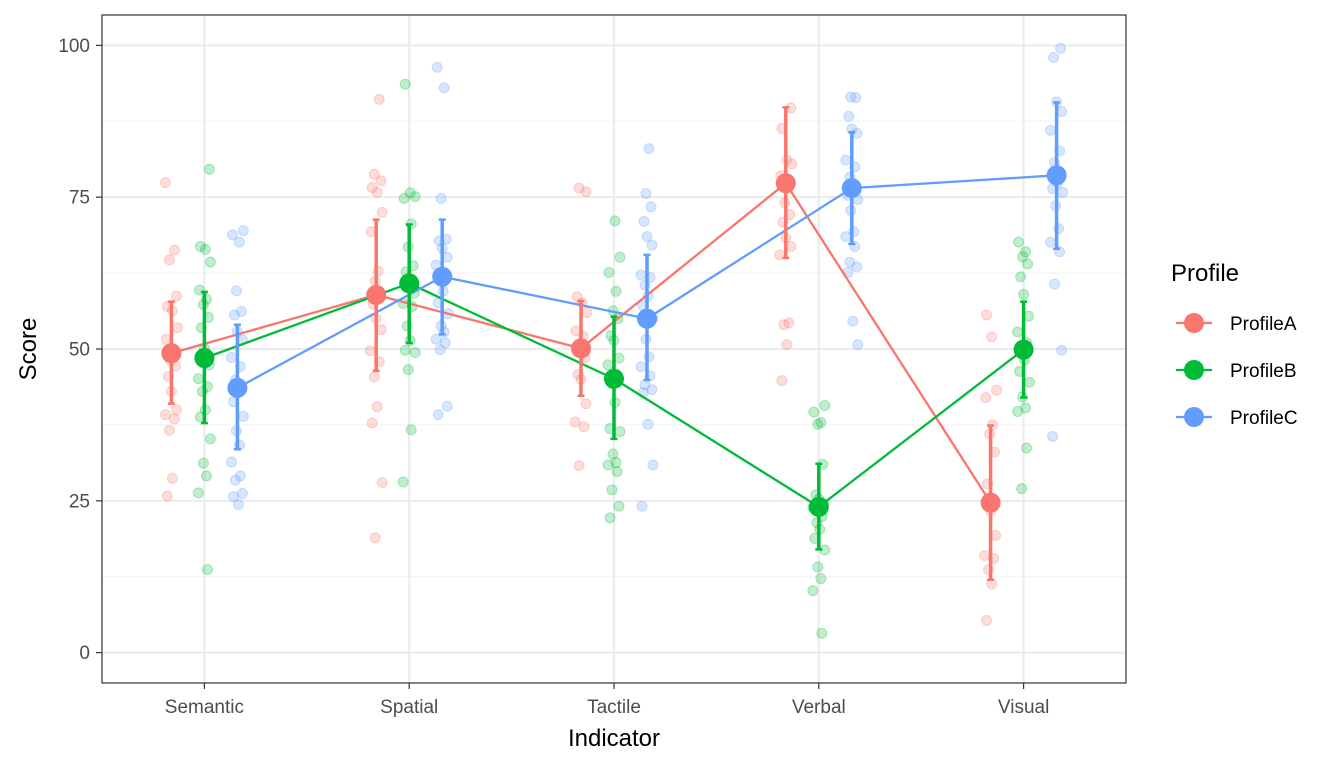  Describe the element at coordinates (819, 707) in the screenshot. I see `x-tick-label: Verbal` at that location.